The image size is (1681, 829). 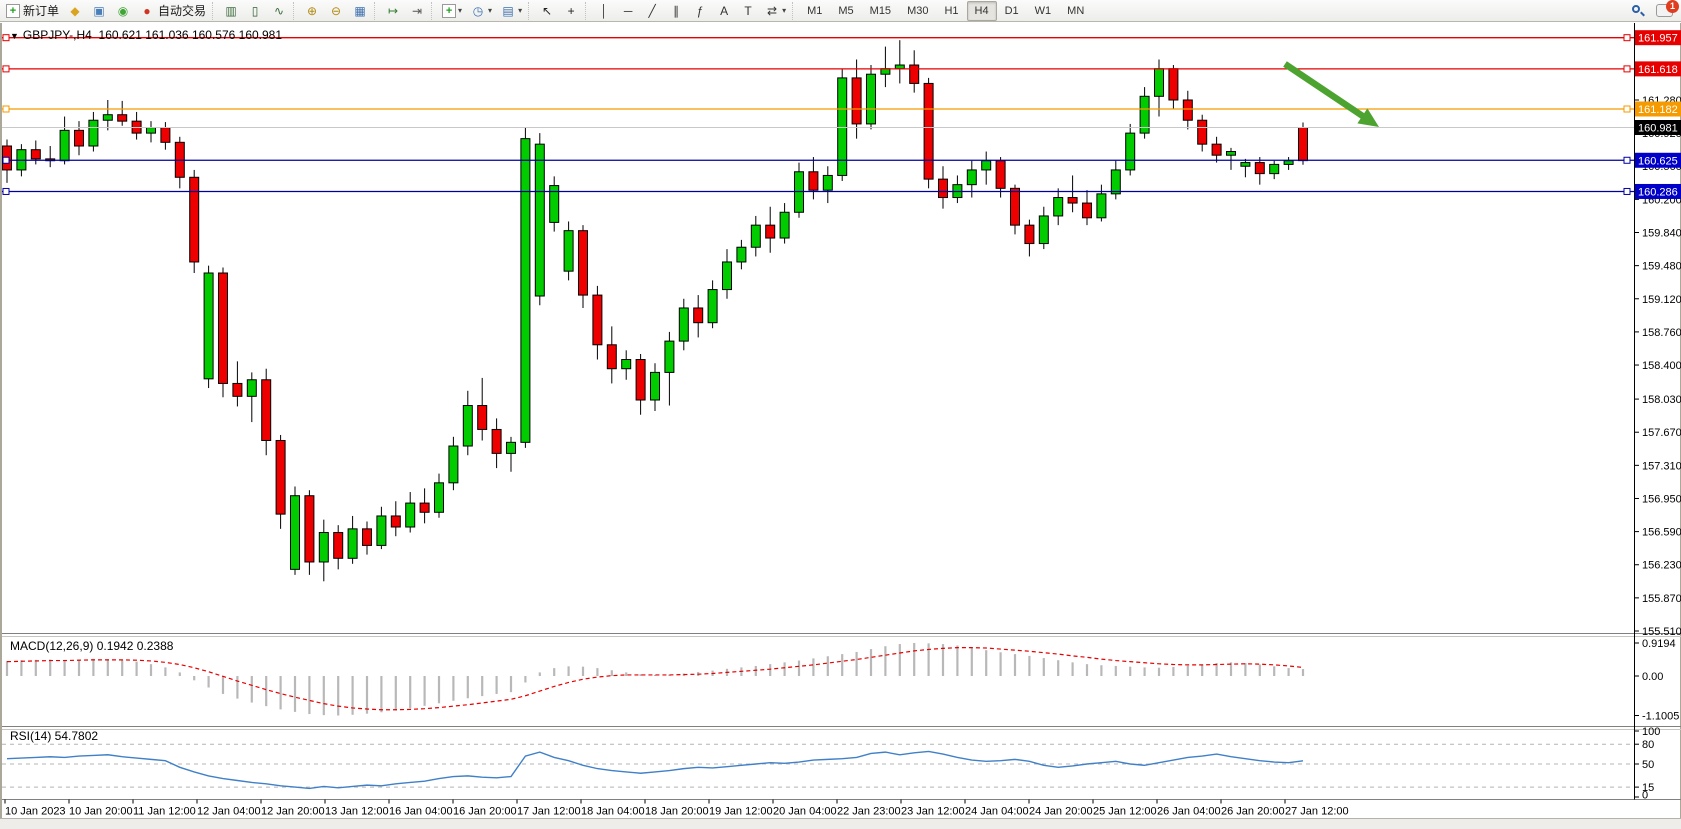 I want to click on cursor-button: ↖, so click(x=547, y=11).